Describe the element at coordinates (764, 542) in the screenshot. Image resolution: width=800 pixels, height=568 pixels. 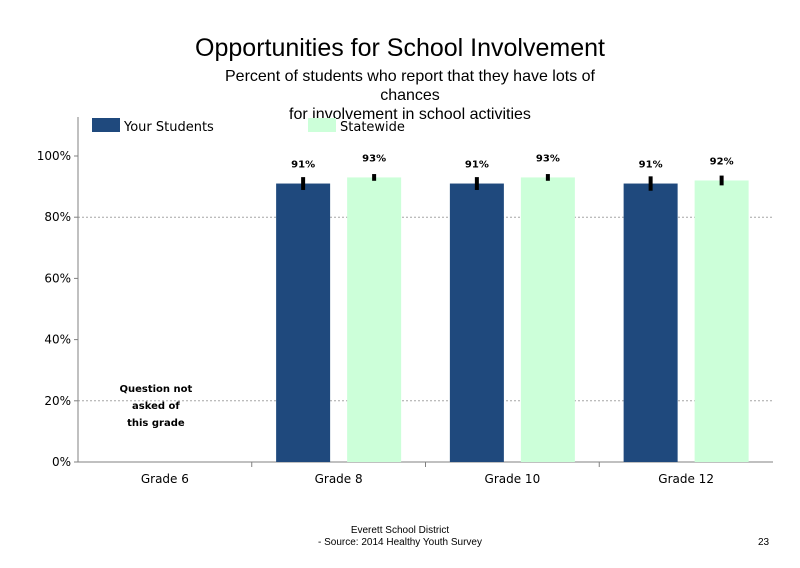
I see `page-number: 23` at that location.